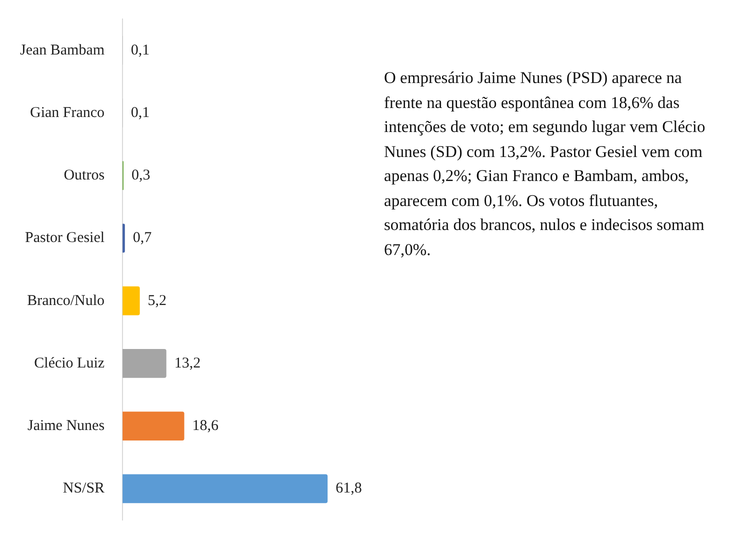 The width and height of the screenshot is (740, 539). Describe the element at coordinates (141, 176) in the screenshot. I see `data-label: 0,3` at that location.